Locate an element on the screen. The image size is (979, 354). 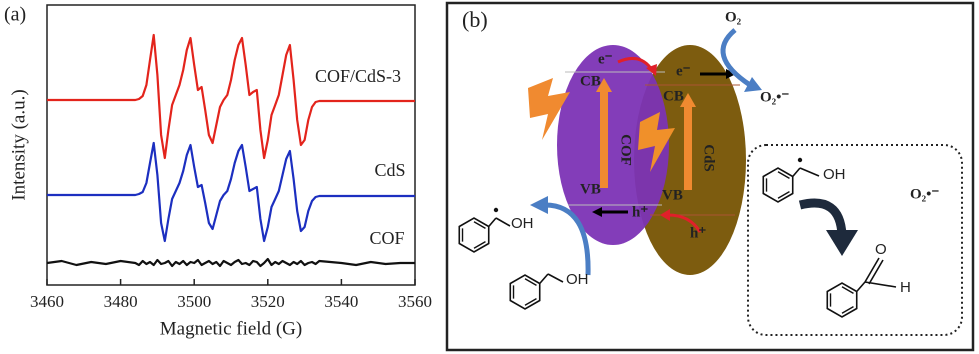
series-label: COF is located at coordinates (386, 238).